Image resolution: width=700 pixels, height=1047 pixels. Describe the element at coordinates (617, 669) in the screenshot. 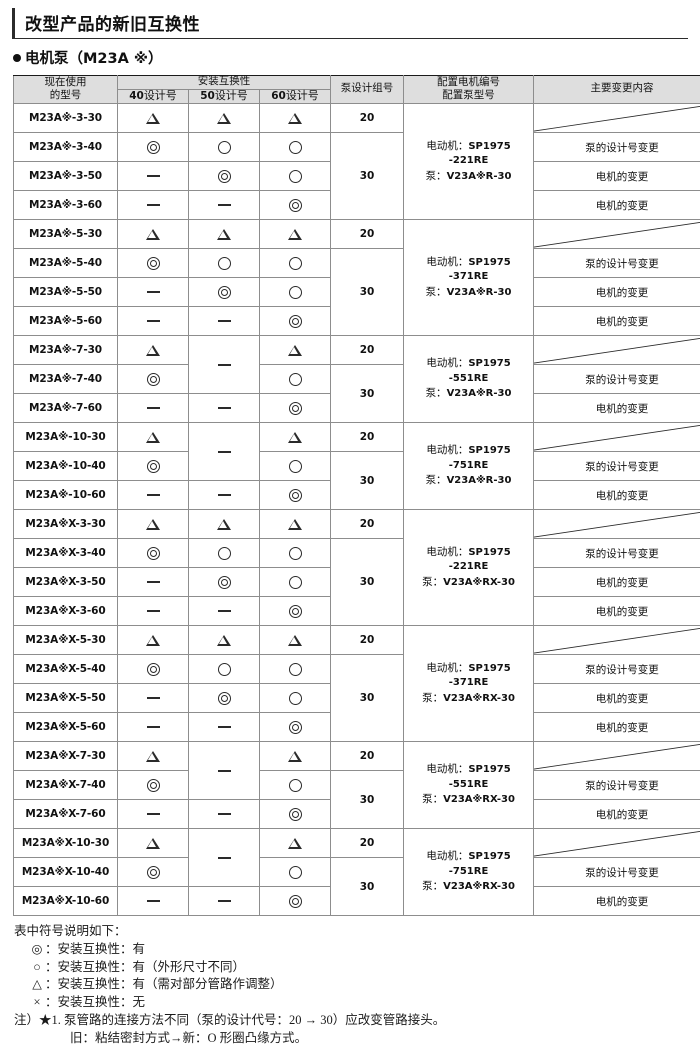

I see `cell-main-change: 泵的设计号变更` at that location.